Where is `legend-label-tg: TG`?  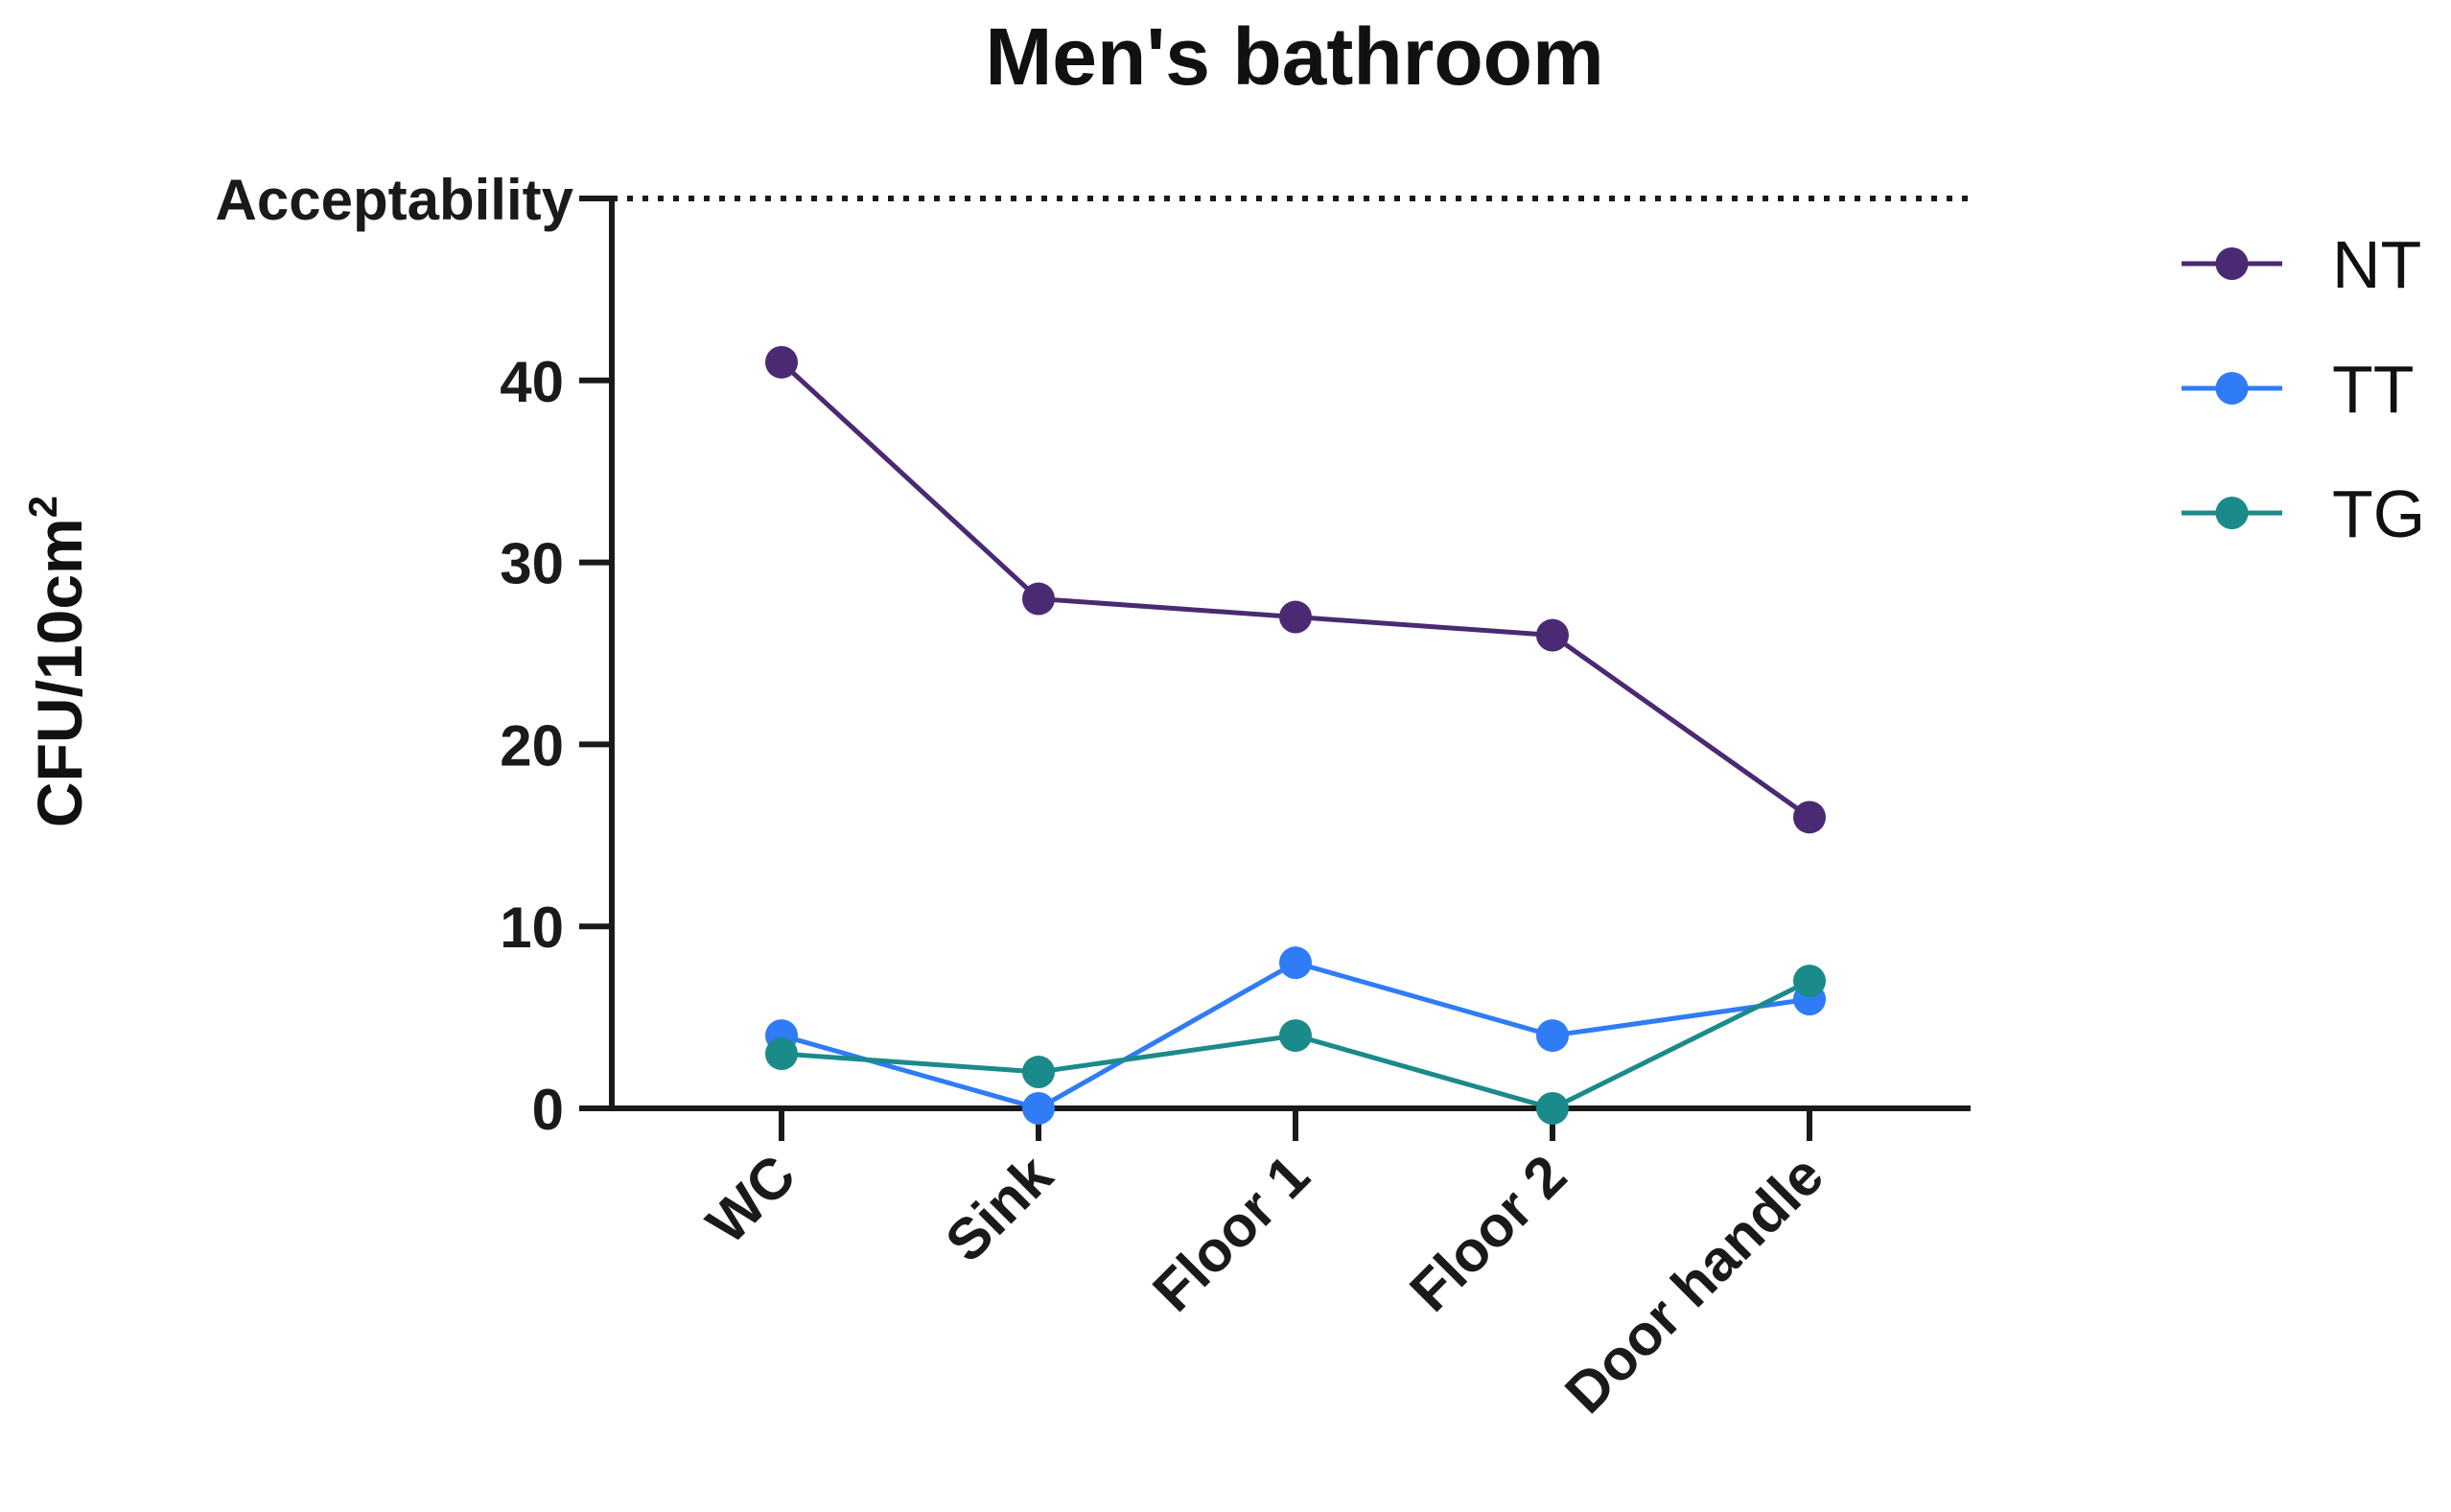
legend-label-tg: TG is located at coordinates (2378, 514).